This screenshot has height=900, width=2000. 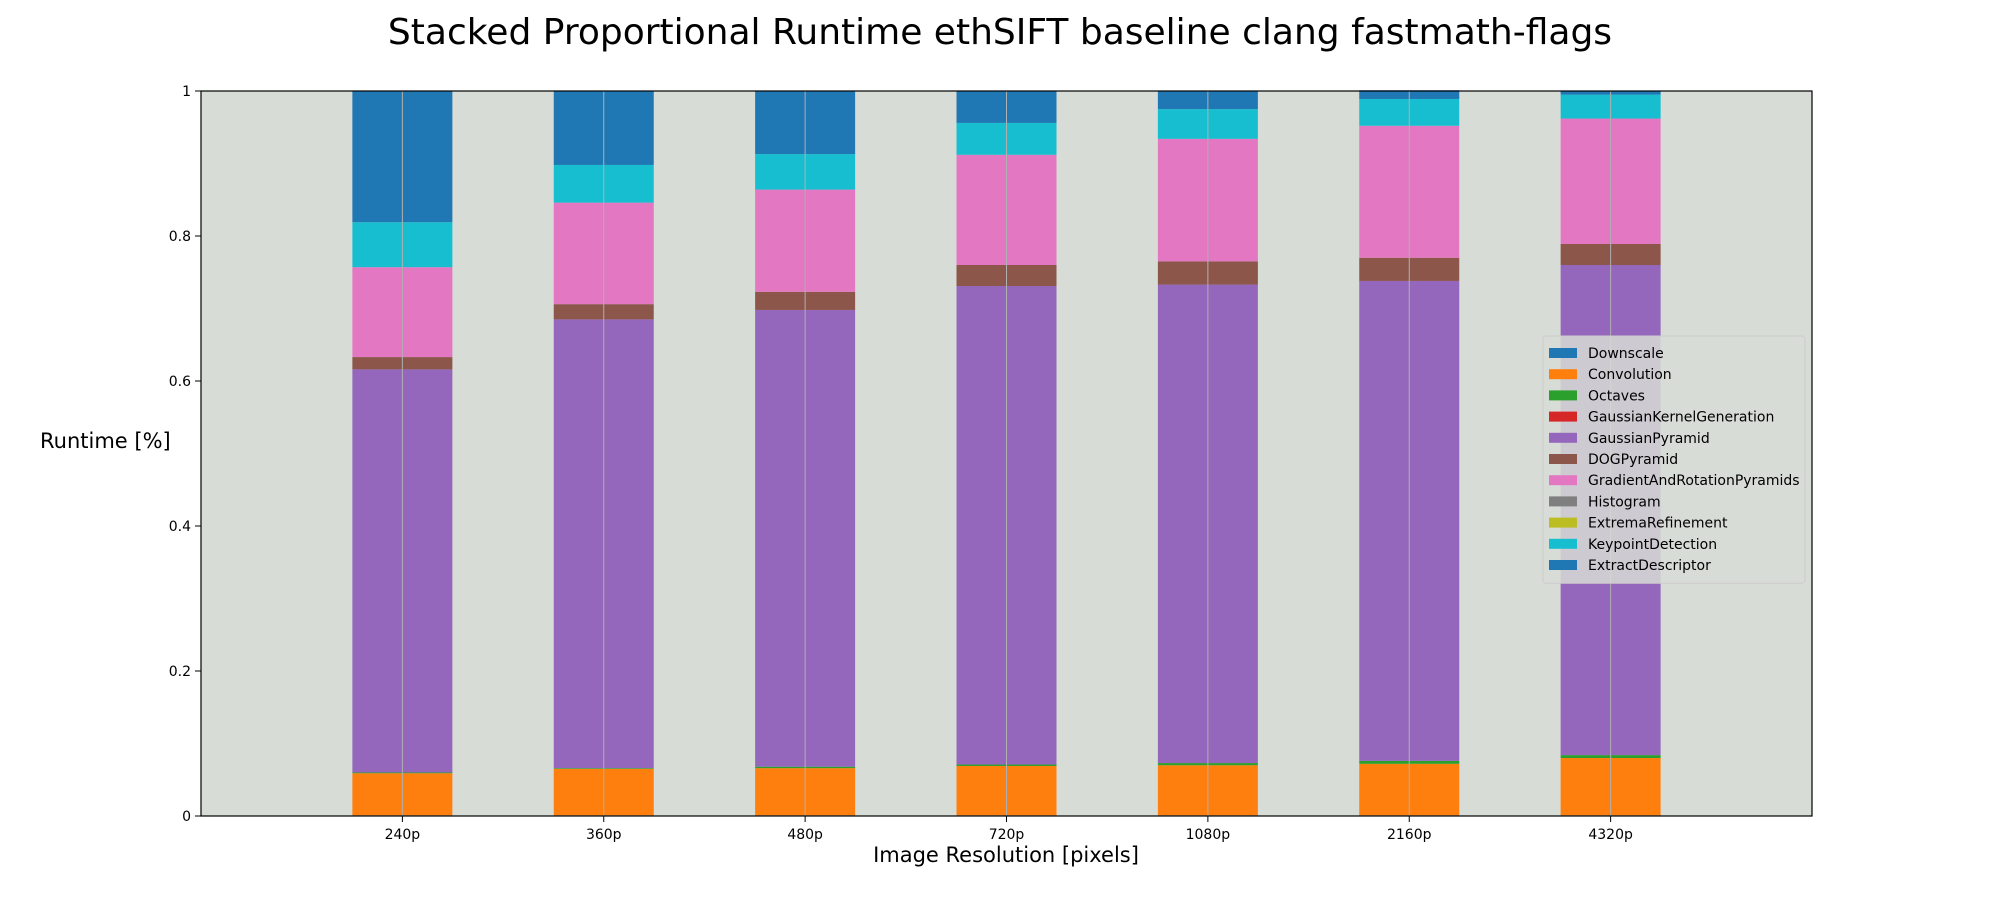 What do you see at coordinates (403, 835) in the screenshot?
I see `x-tick-label-240p: 240p` at bounding box center [403, 835].